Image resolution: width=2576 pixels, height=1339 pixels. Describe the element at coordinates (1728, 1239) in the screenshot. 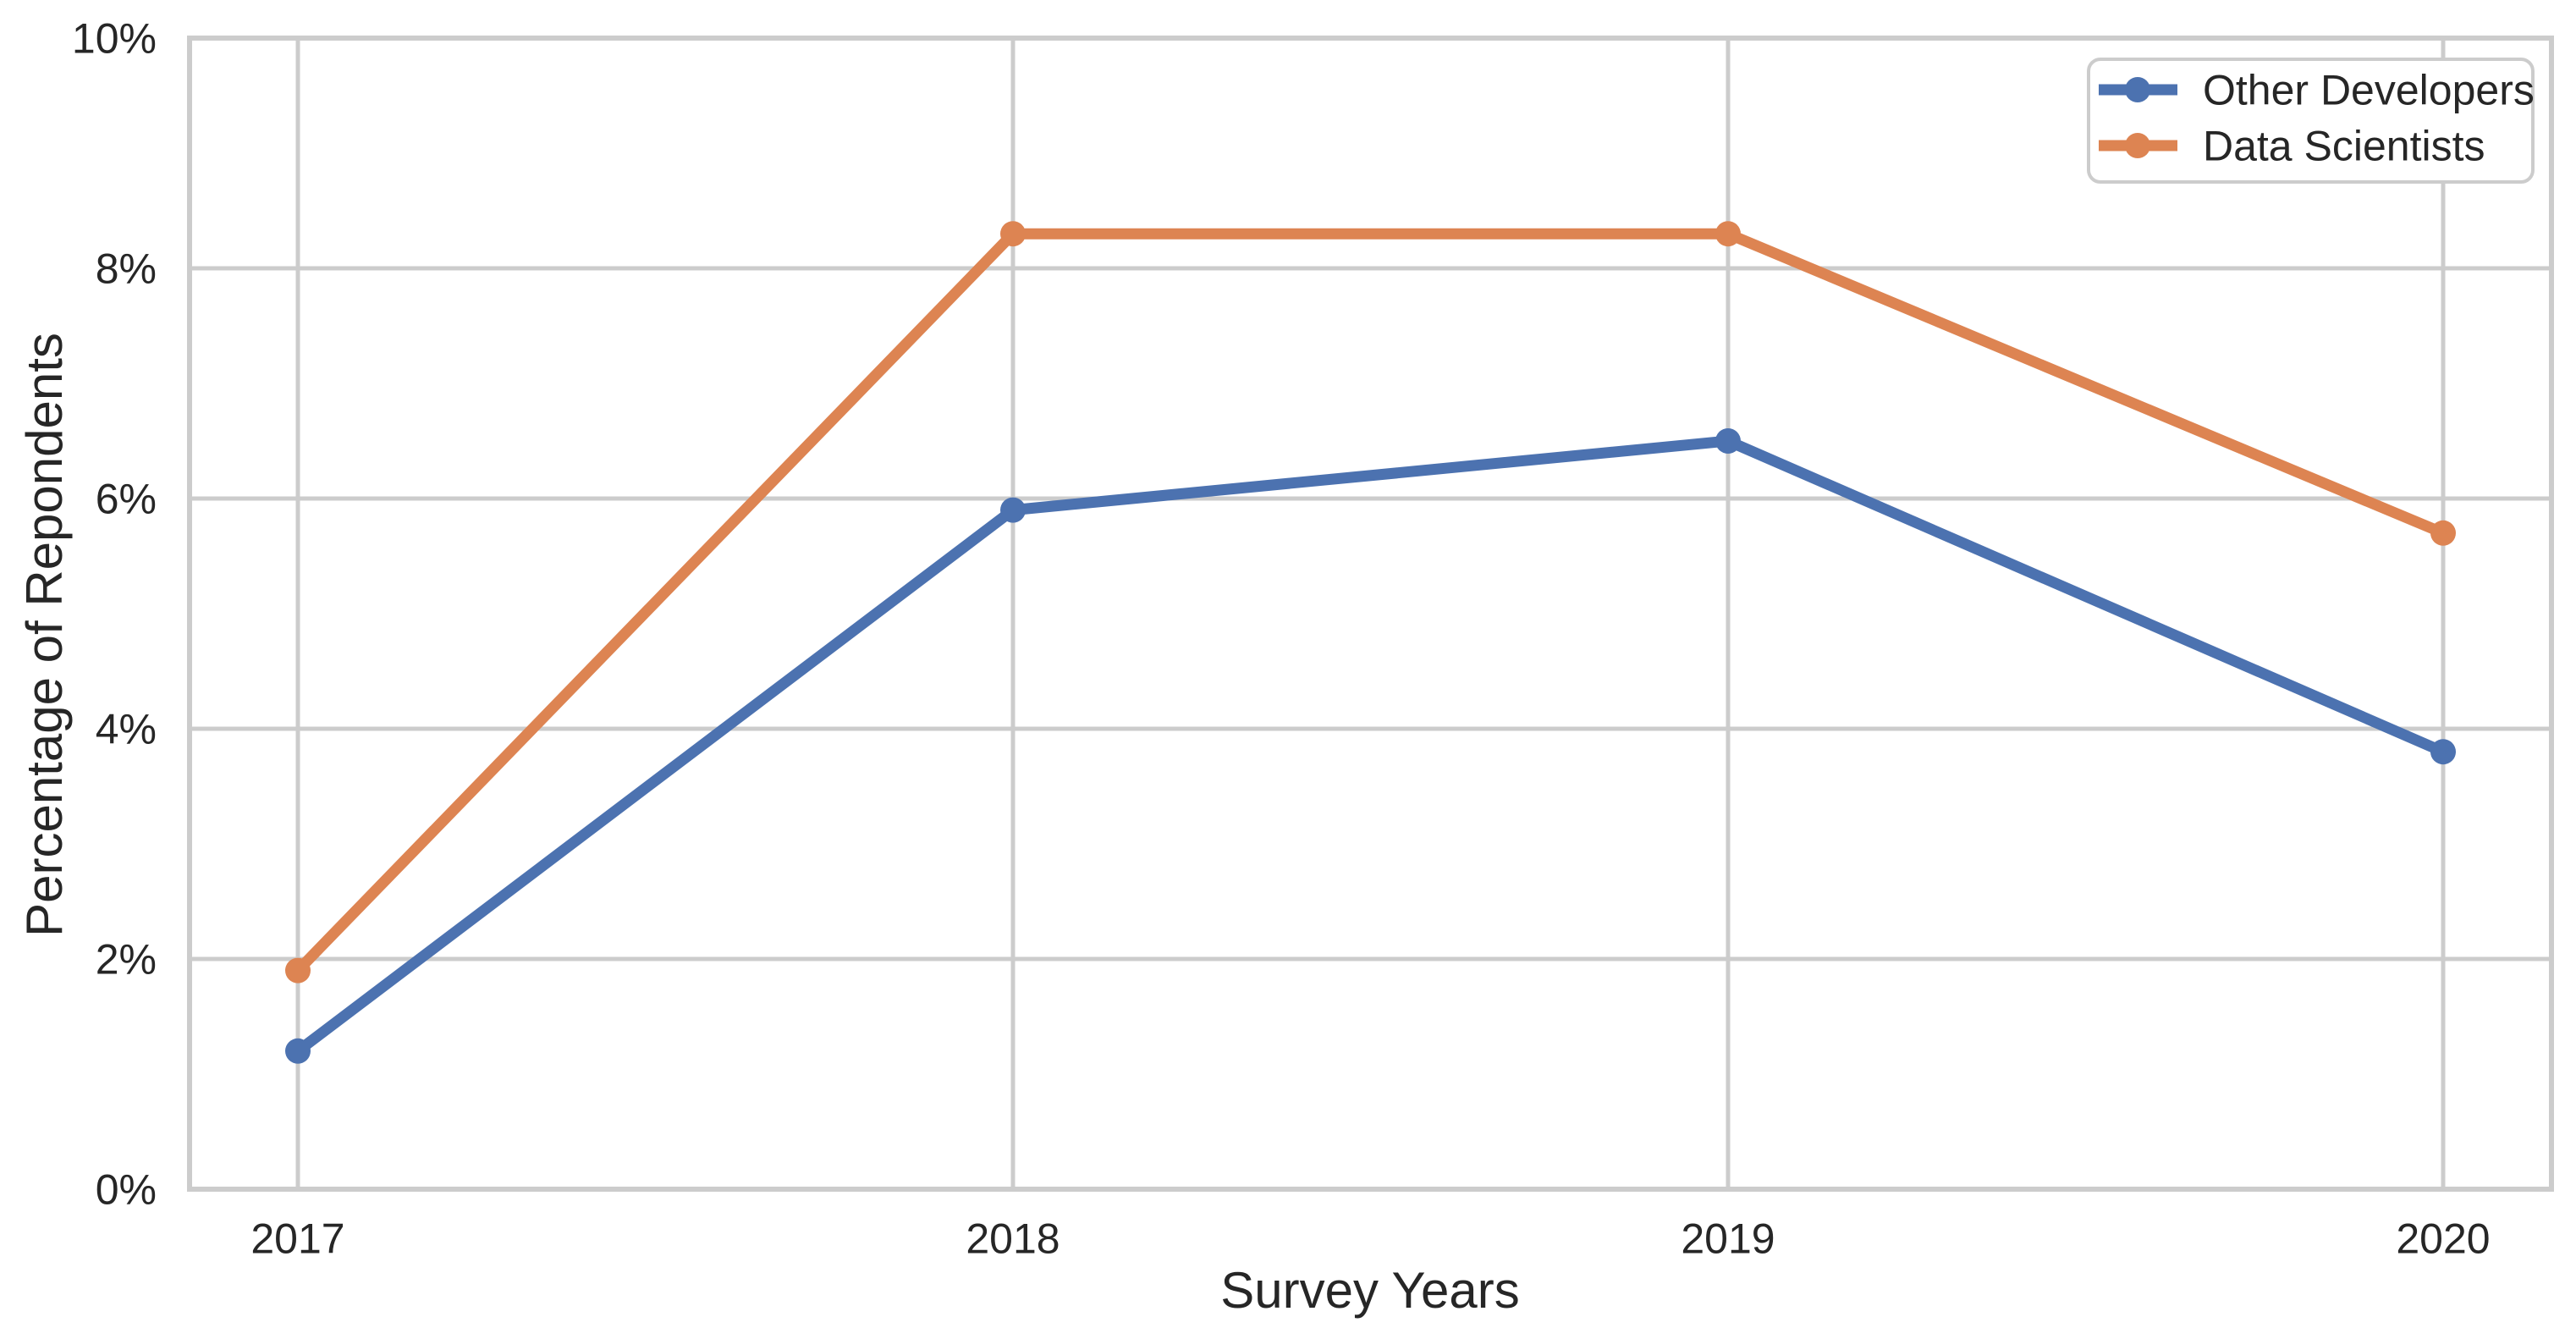

I see `x-tick-label: 2019` at that location.